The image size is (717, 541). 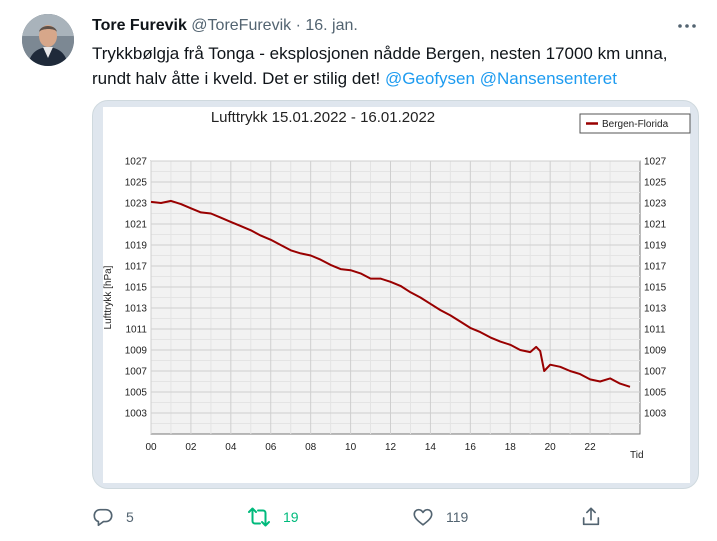 I want to click on chart-legend: Bergen-Florida, so click(x=635, y=123).